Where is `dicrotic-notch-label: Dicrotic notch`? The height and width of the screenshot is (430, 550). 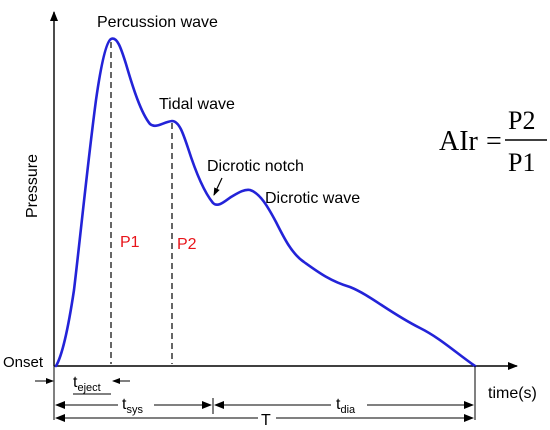 dicrotic-notch-label: Dicrotic notch is located at coordinates (255, 166).